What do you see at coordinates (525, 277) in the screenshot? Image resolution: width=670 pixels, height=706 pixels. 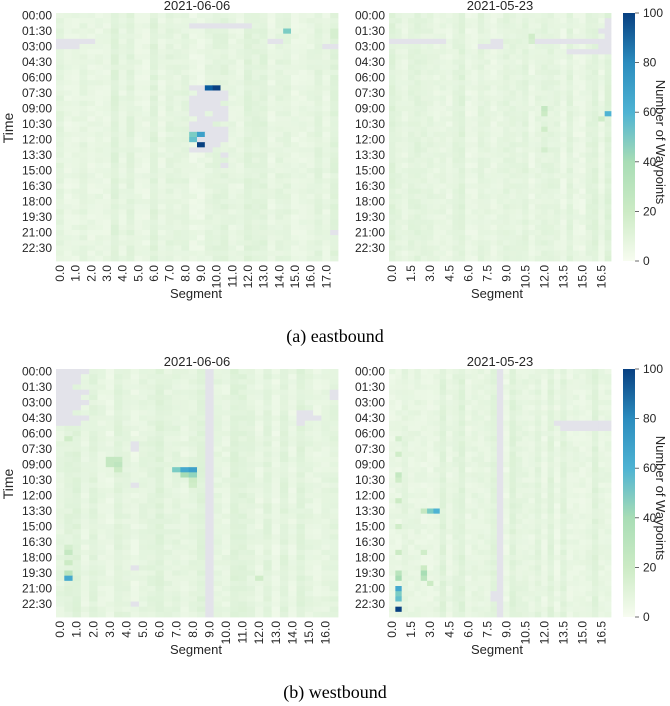 I see `x-tick-label: 10.5` at bounding box center [525, 277].